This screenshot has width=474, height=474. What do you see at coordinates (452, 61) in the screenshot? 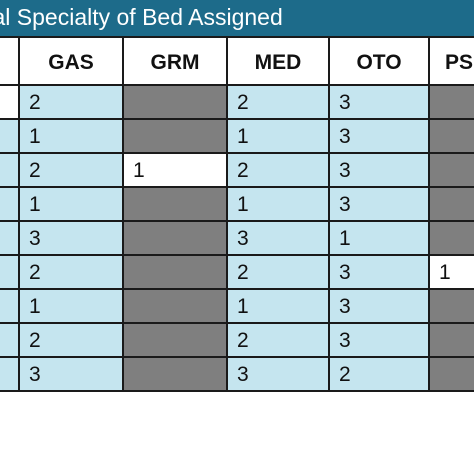
I see `column-header: PS` at bounding box center [452, 61].